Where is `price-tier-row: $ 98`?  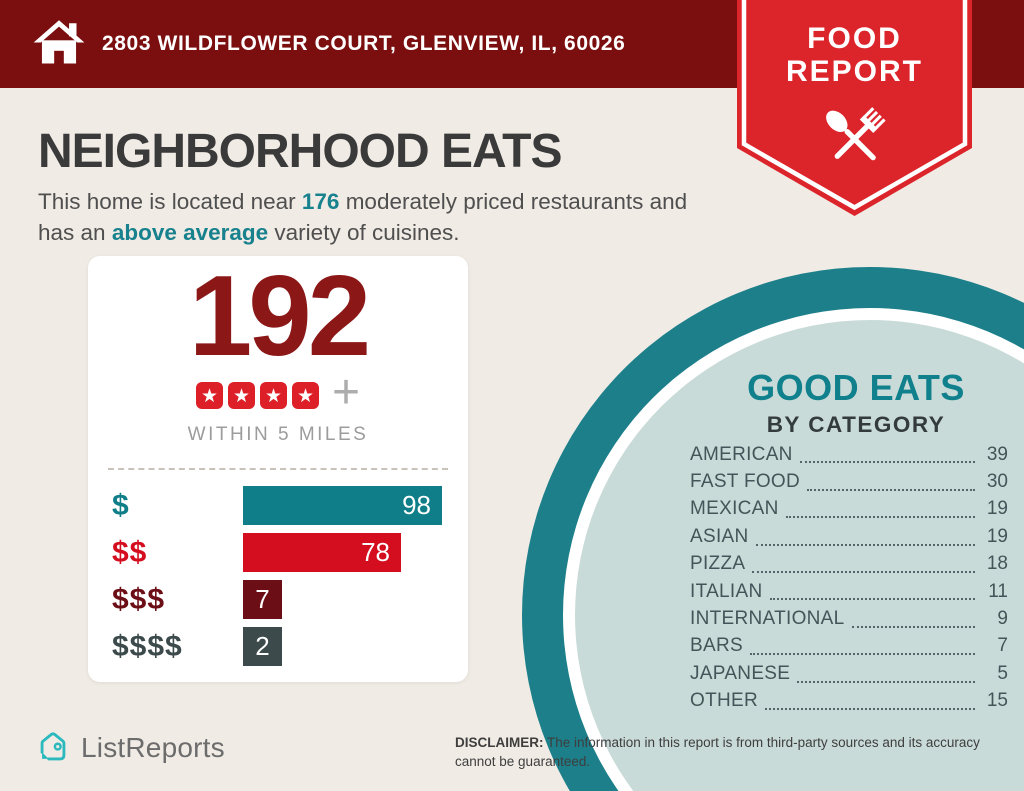 price-tier-row: $ 98 is located at coordinates (278, 505).